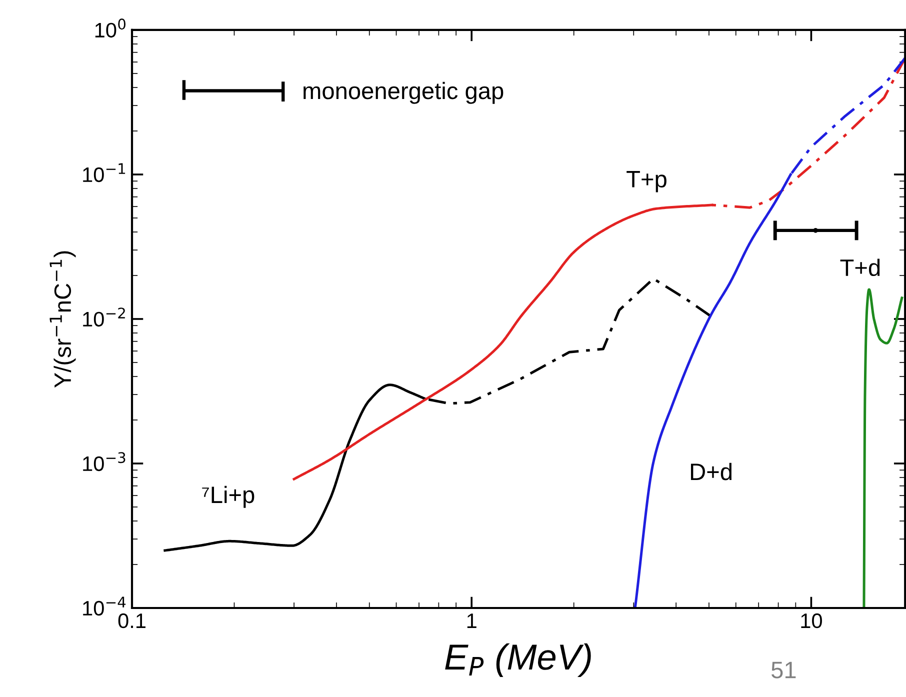 The width and height of the screenshot is (906, 697). Describe the element at coordinates (104, 317) in the screenshot. I see `y-tick-label: 10$^{−2}$` at that location.